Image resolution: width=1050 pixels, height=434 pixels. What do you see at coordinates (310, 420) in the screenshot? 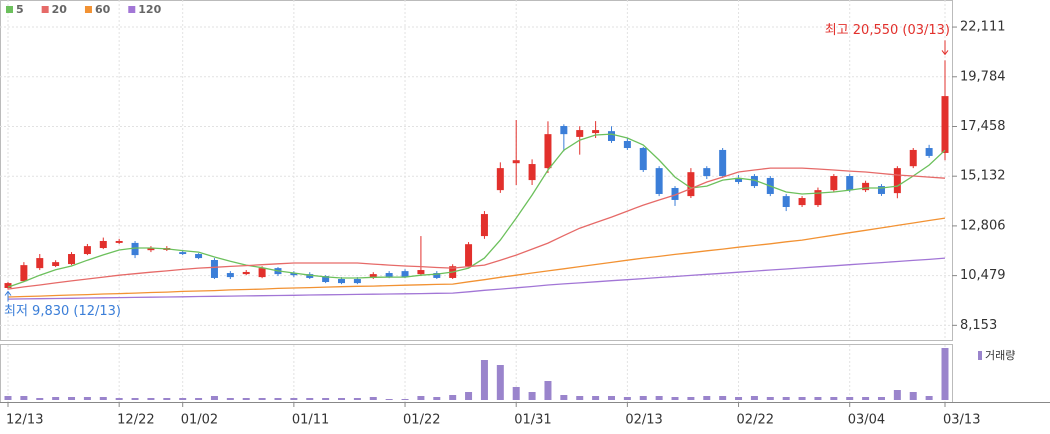
I see `x-tick-label: 01/11` at bounding box center [310, 420].